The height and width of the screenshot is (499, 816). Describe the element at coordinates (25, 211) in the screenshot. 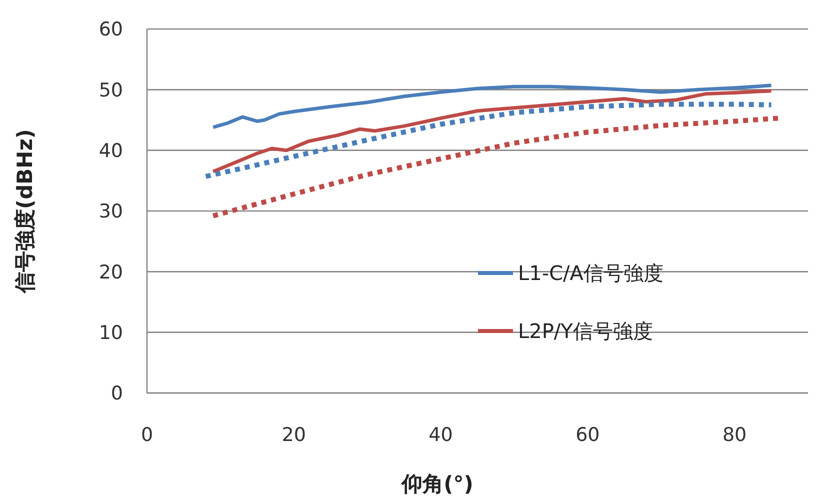

I see `y-axis-title: 信号強度(dBHz)` at that location.